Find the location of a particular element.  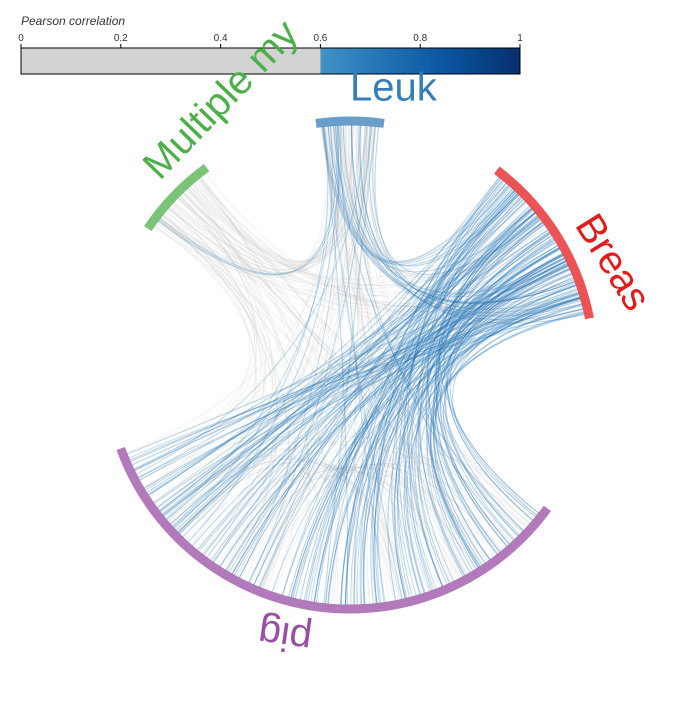

group-arc-pig is located at coordinates (334, 530).